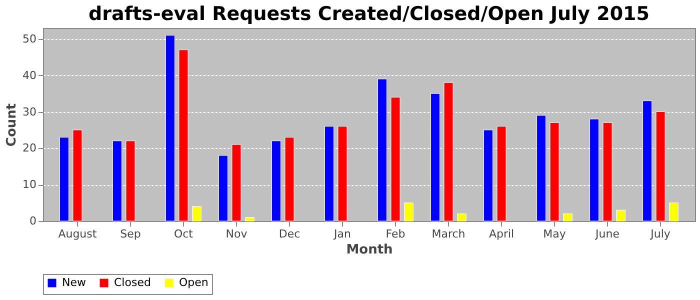  Describe the element at coordinates (132, 282) in the screenshot. I see `legend-label: Closed` at that location.